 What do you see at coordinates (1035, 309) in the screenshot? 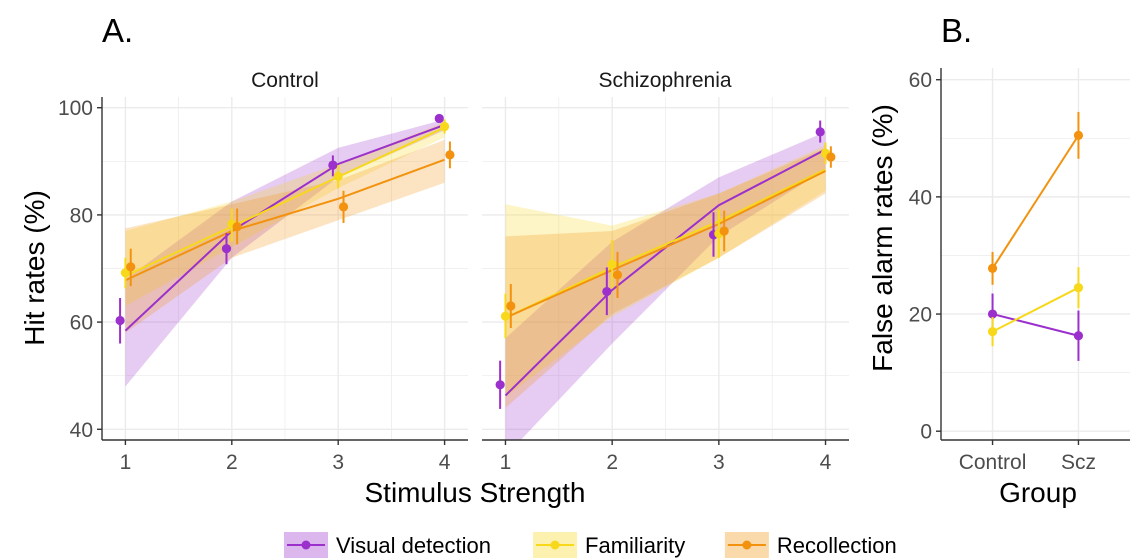
I see `p2-line-familiarity` at bounding box center [1035, 309].